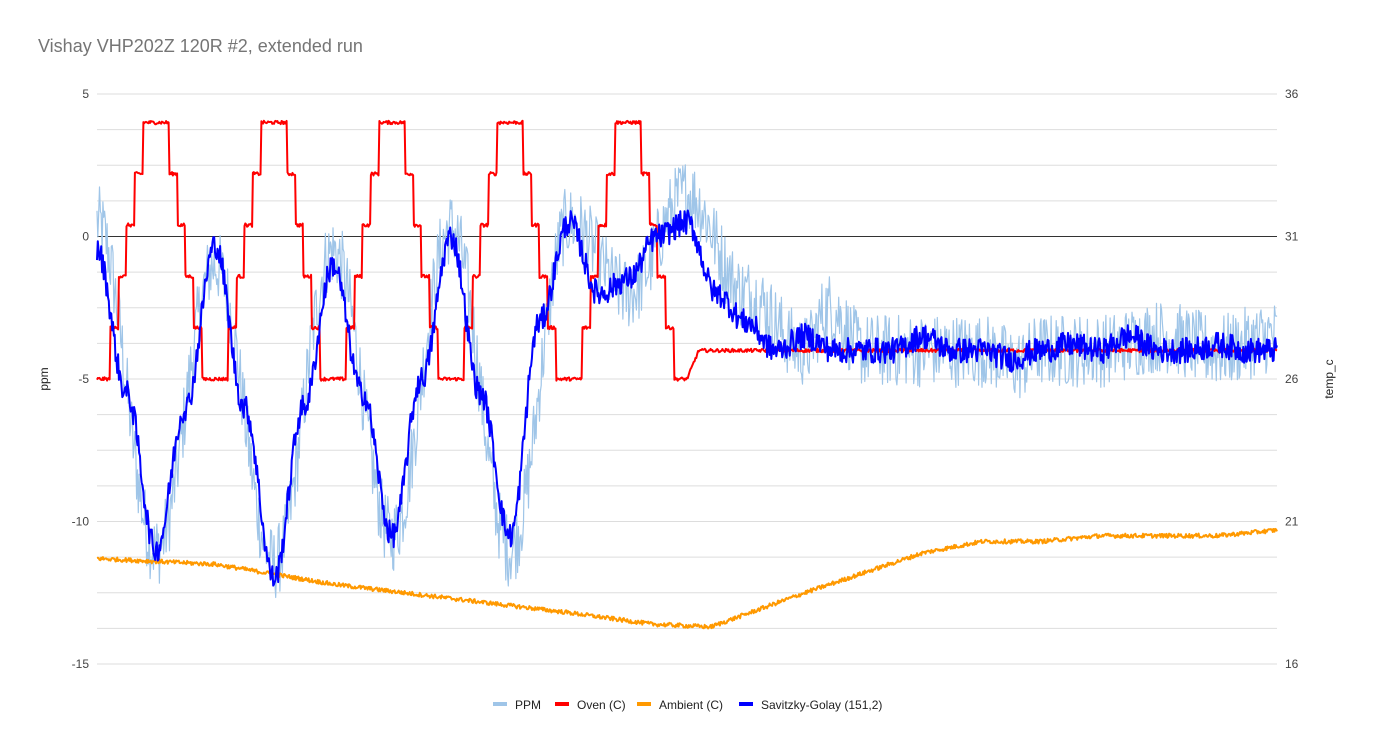 The width and height of the screenshot is (1375, 749). What do you see at coordinates (1292, 237) in the screenshot?
I see `y-right-tick-label: 31` at bounding box center [1292, 237].